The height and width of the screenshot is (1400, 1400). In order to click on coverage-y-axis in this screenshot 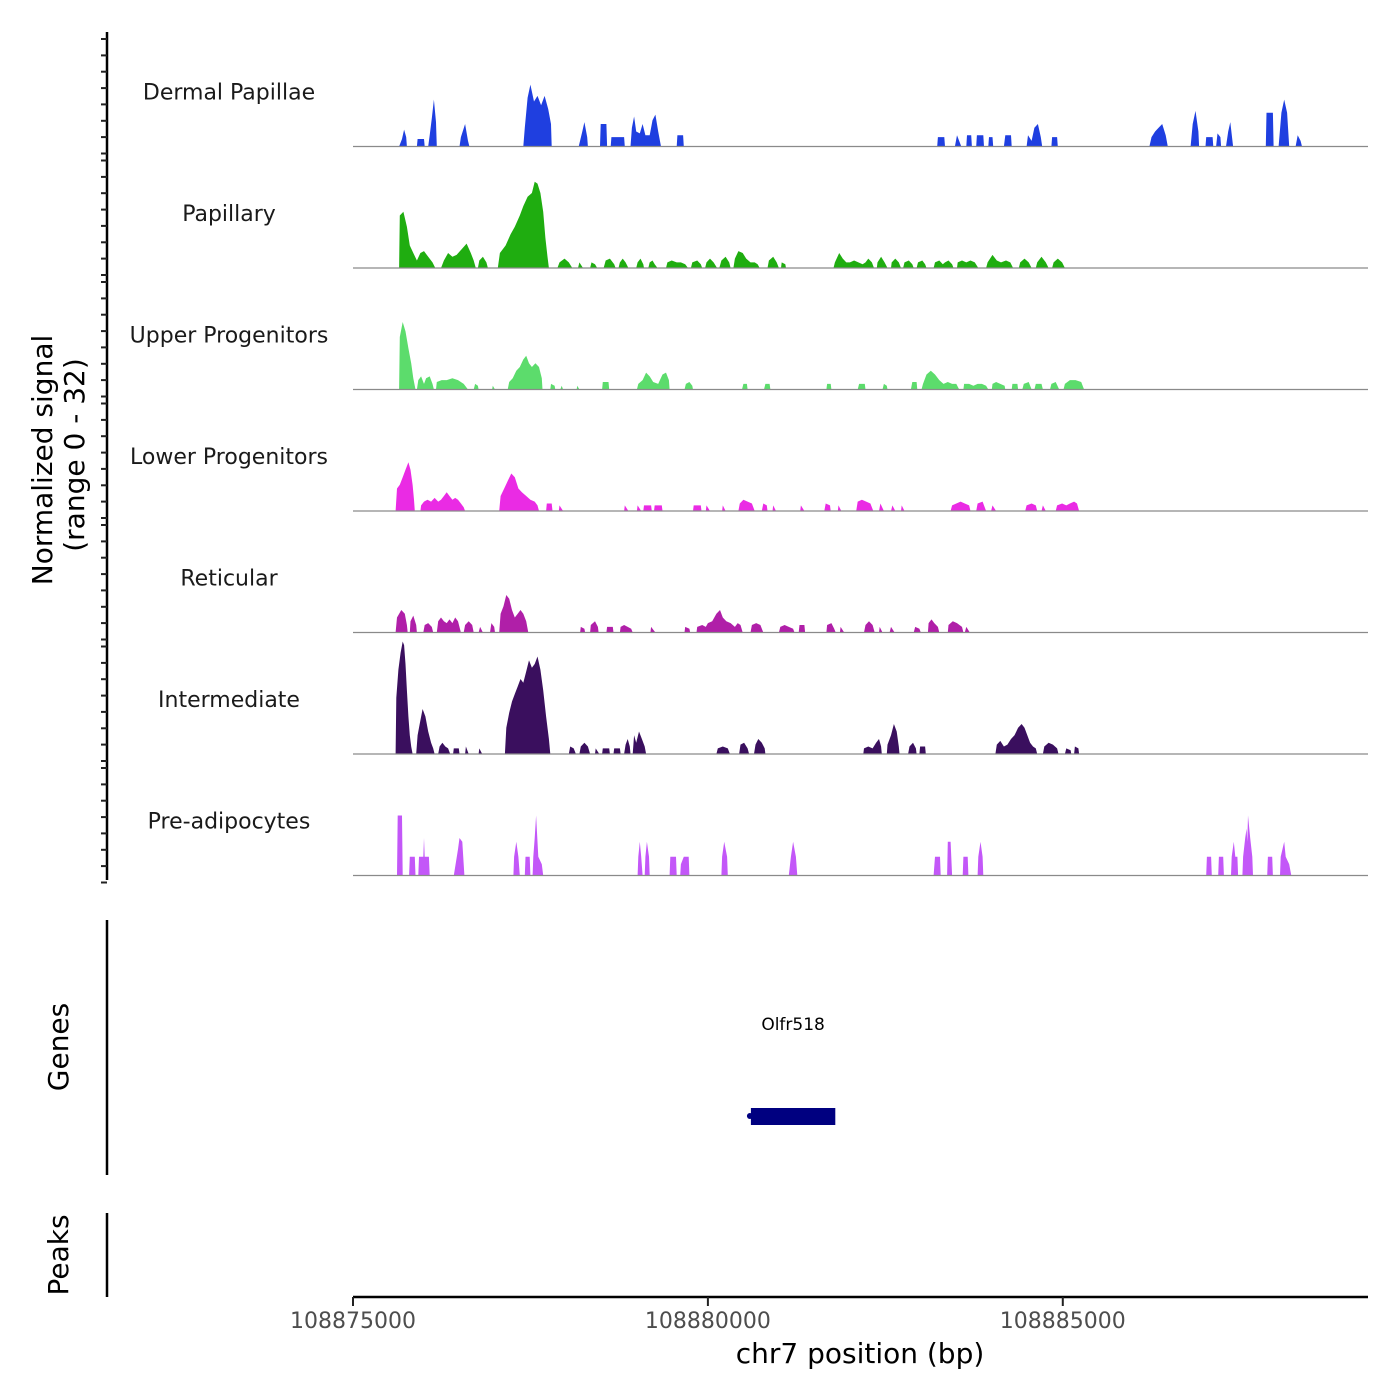, I will do `click(105, 458)`.